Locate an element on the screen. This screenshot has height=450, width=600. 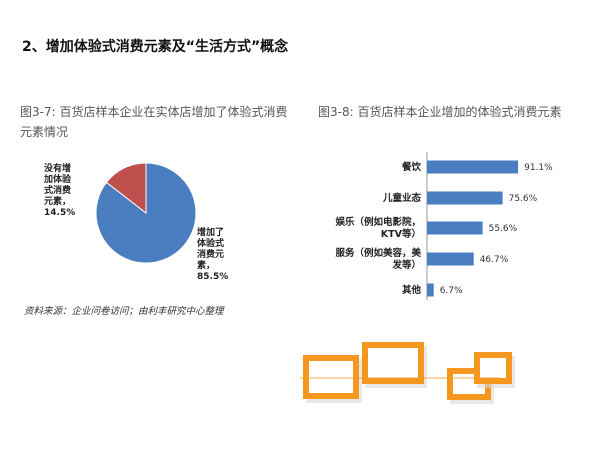
pie-slice-label: 增加了体验式消费元素， 85.5% is located at coordinates (212, 254).